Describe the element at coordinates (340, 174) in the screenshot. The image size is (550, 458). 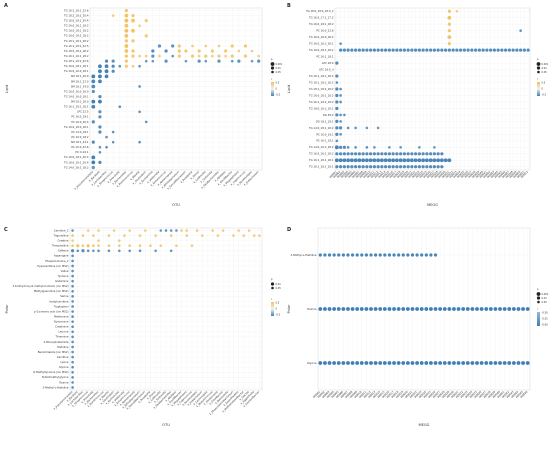
I see `x-tick-label: M0003` at that location.